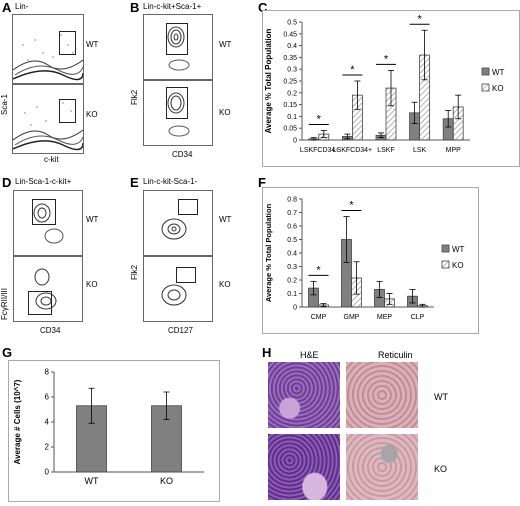  What do you see at coordinates (174, 295) in the screenshot?
I see `flow-contour-e-ko` at bounding box center [174, 295].